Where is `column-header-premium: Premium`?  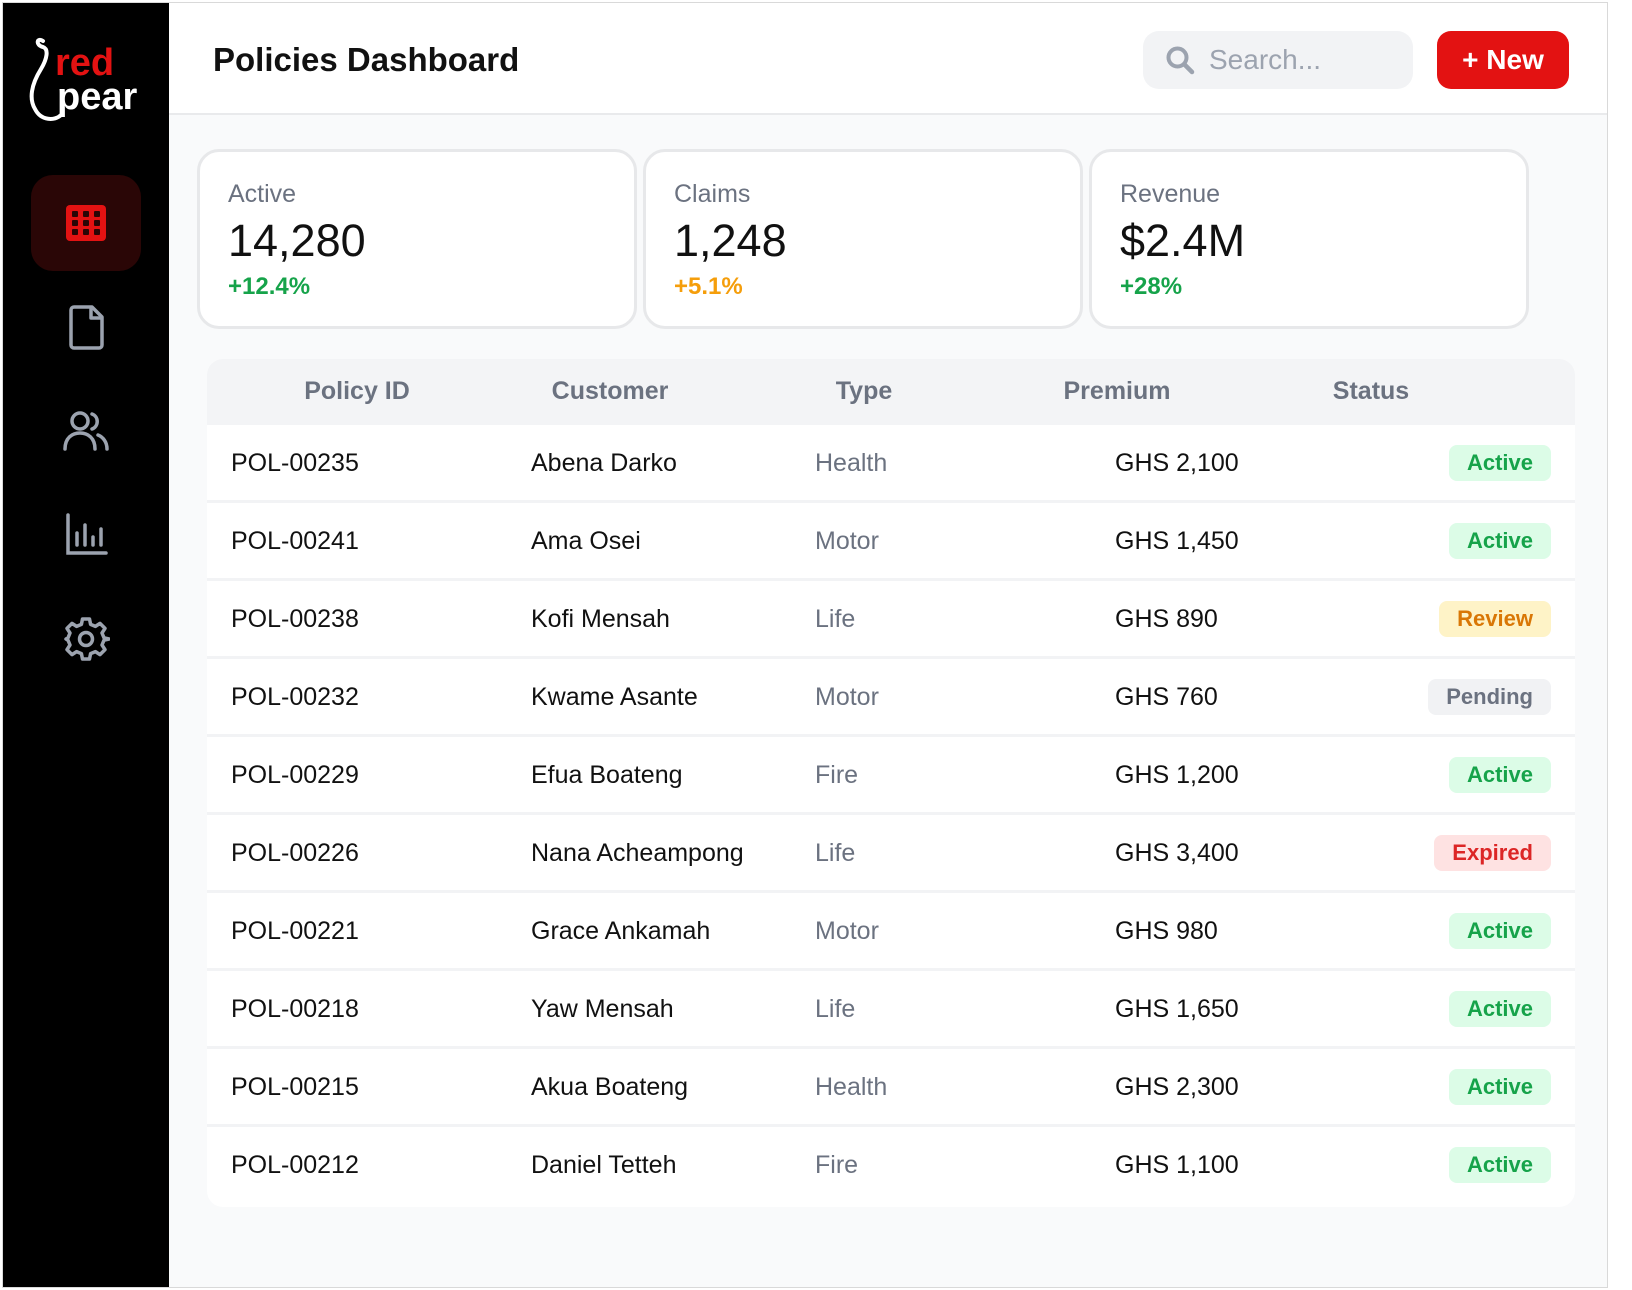
column-header-premium: Premium is located at coordinates (1117, 391).